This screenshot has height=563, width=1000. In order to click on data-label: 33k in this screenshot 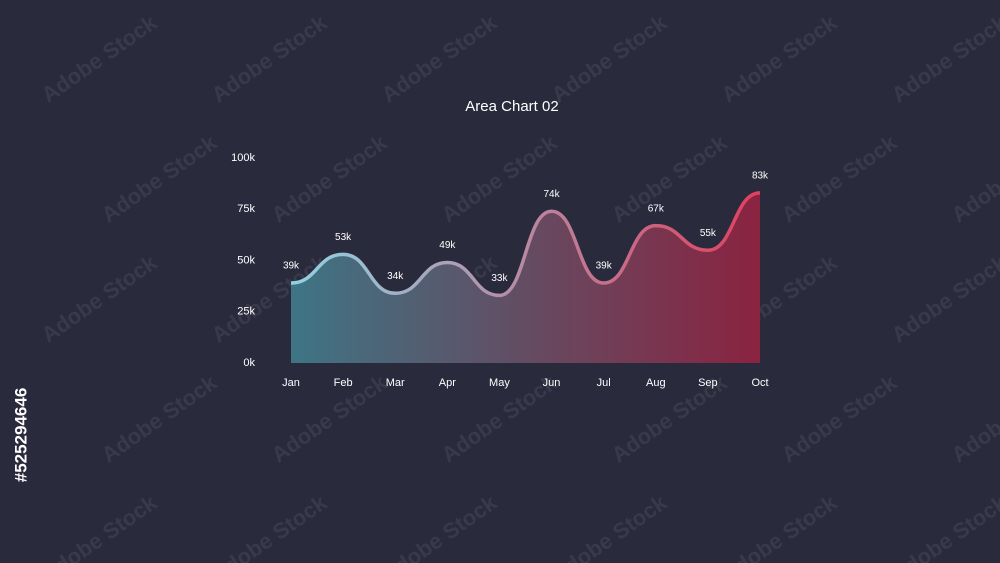, I will do `click(499, 278)`.